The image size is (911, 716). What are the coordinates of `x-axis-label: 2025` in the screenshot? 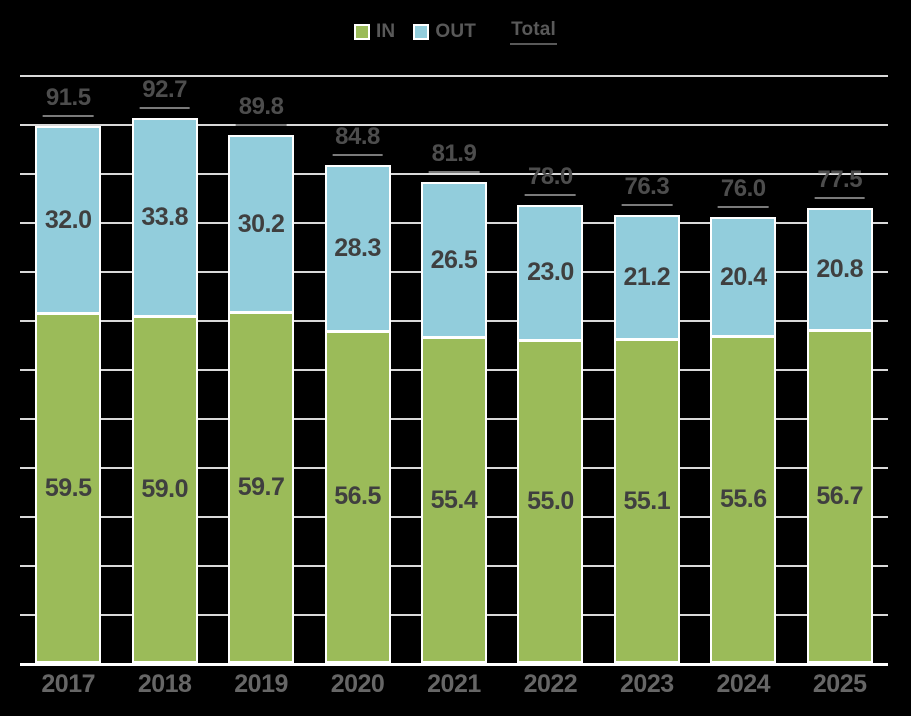 It's located at (839, 684).